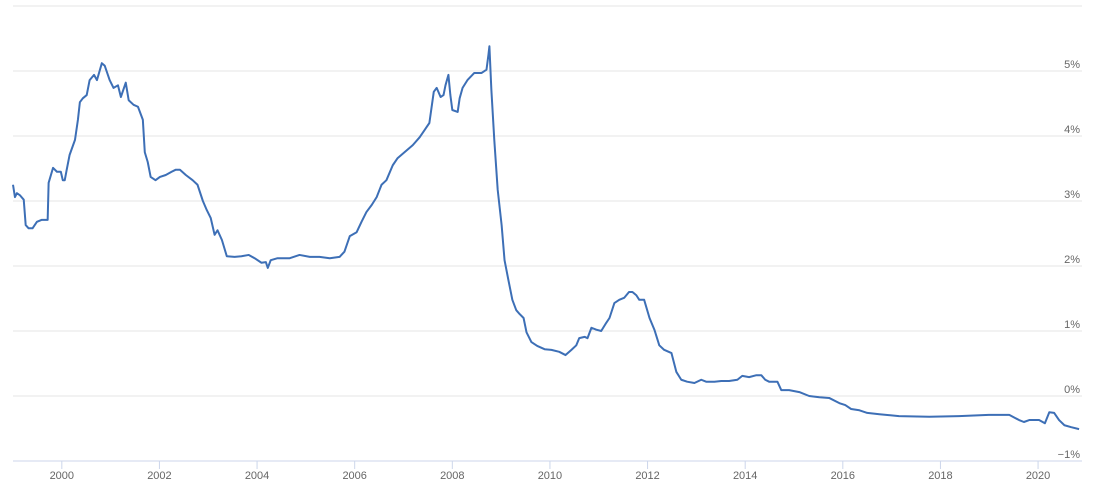 Image resolution: width=1098 pixels, height=493 pixels. Describe the element at coordinates (647, 476) in the screenshot. I see `x-tick-label: 2012` at that location.